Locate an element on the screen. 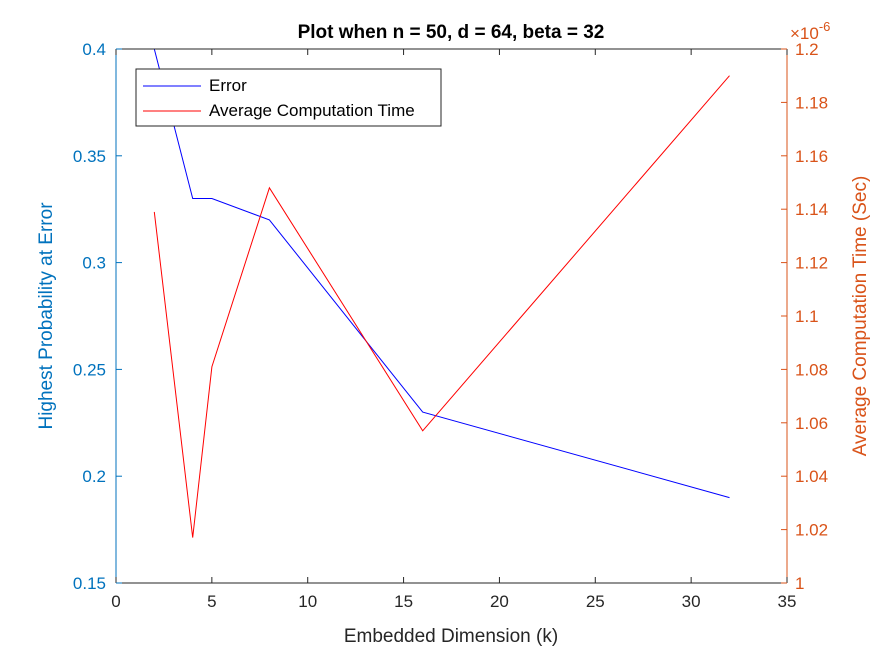 This screenshot has height=656, width=875. legend-box is located at coordinates (288, 97).